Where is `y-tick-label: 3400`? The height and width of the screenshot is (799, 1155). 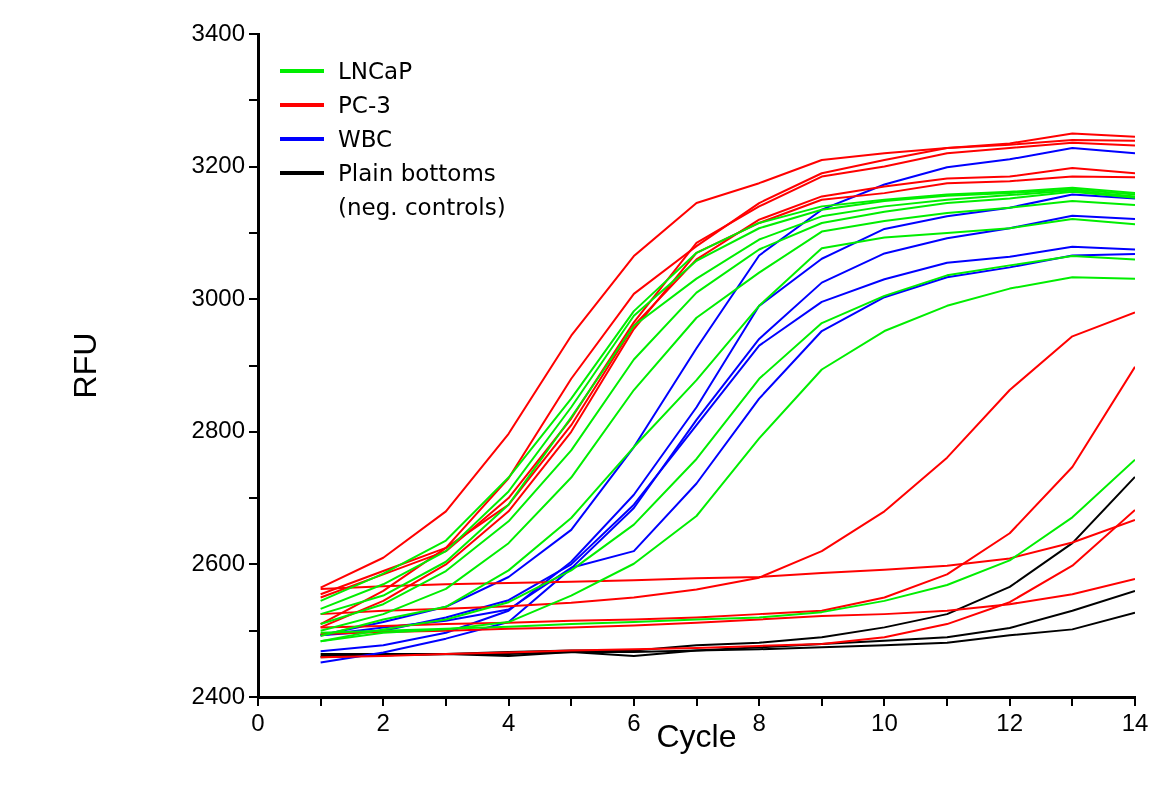
y-tick-label: 3400 is located at coordinates (218, 32).